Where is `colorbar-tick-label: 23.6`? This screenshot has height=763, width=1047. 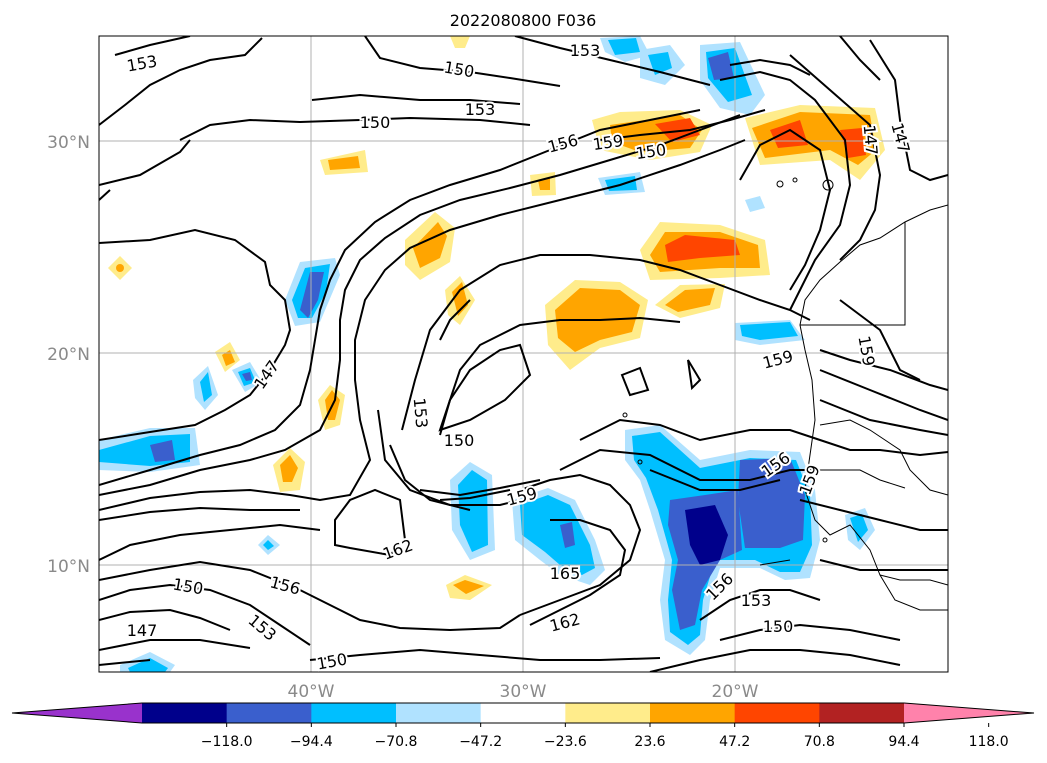 colorbar-tick-label: 23.6 is located at coordinates (649, 742).